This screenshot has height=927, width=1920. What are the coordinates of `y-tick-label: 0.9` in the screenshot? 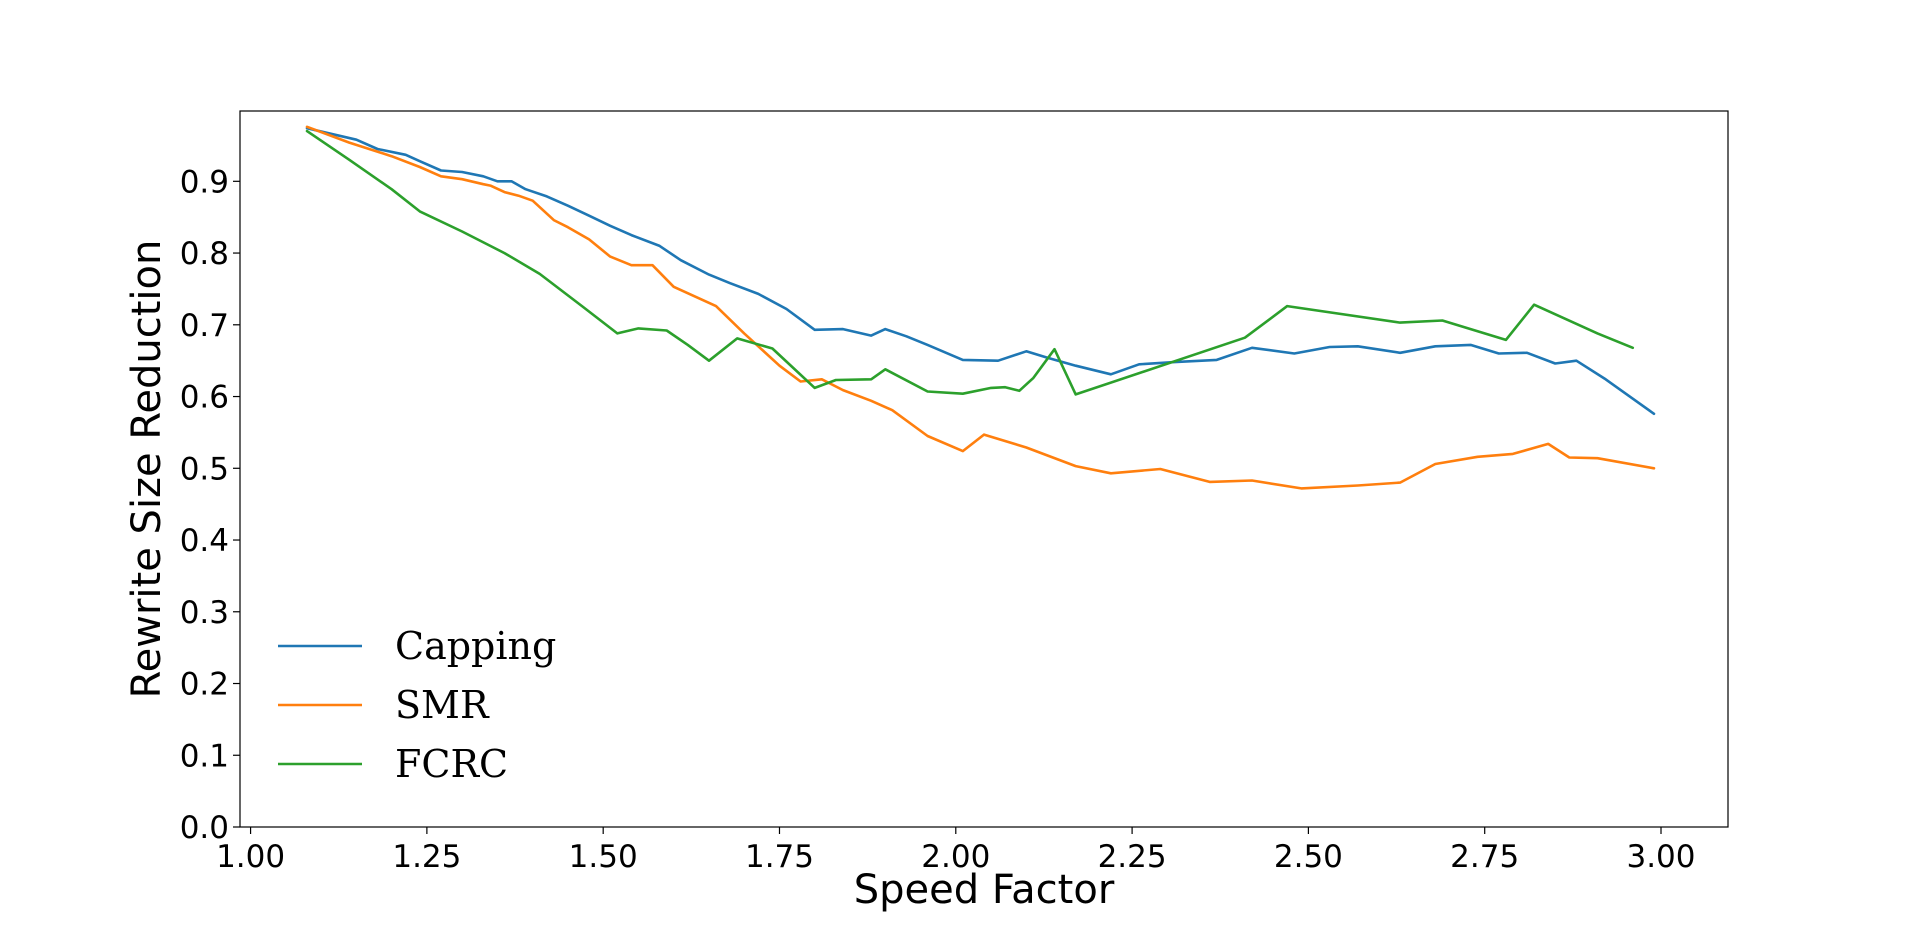 It's located at (204, 182).